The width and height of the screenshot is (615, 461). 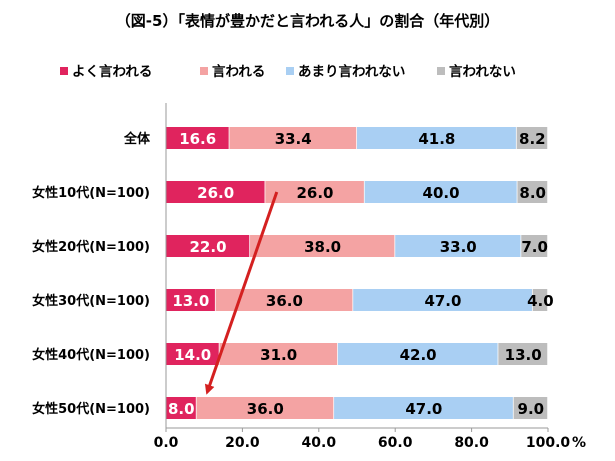 I want to click on legend-label: 言われる, so click(x=238, y=71).